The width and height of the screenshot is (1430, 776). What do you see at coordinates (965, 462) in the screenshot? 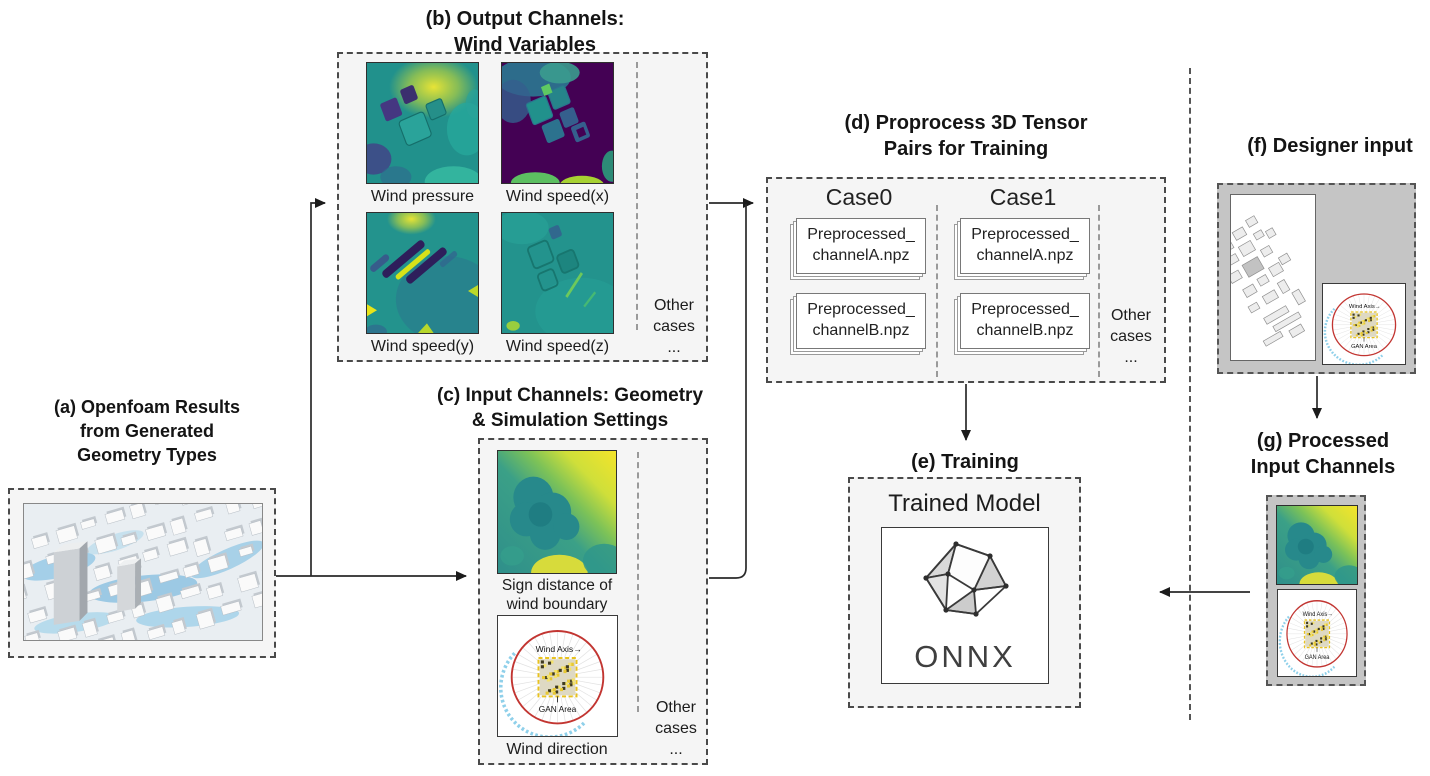
I see `section-e-title: (e) Training` at bounding box center [965, 462].